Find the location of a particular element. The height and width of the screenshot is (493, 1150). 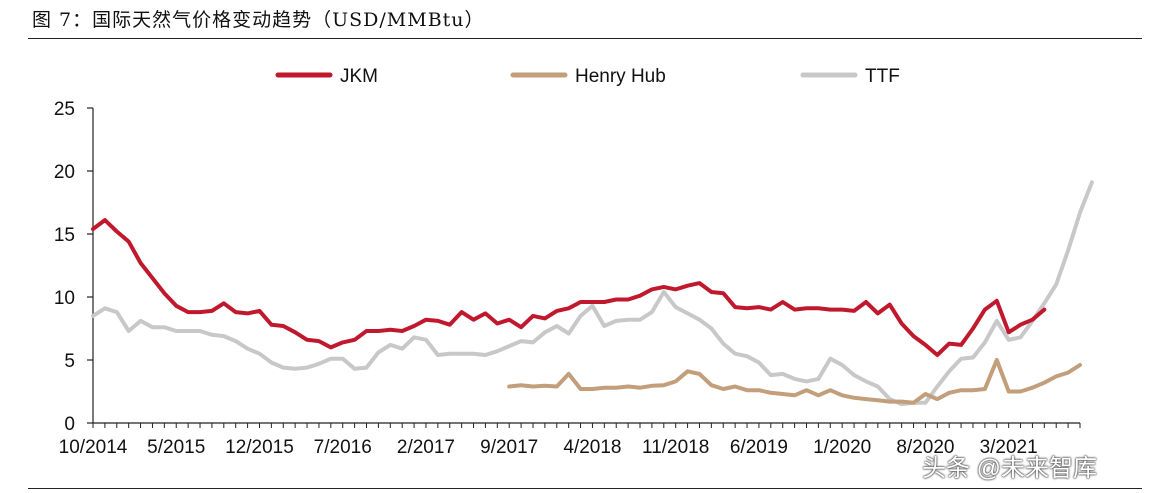

legend-label-jkm: JKM is located at coordinates (359, 76).